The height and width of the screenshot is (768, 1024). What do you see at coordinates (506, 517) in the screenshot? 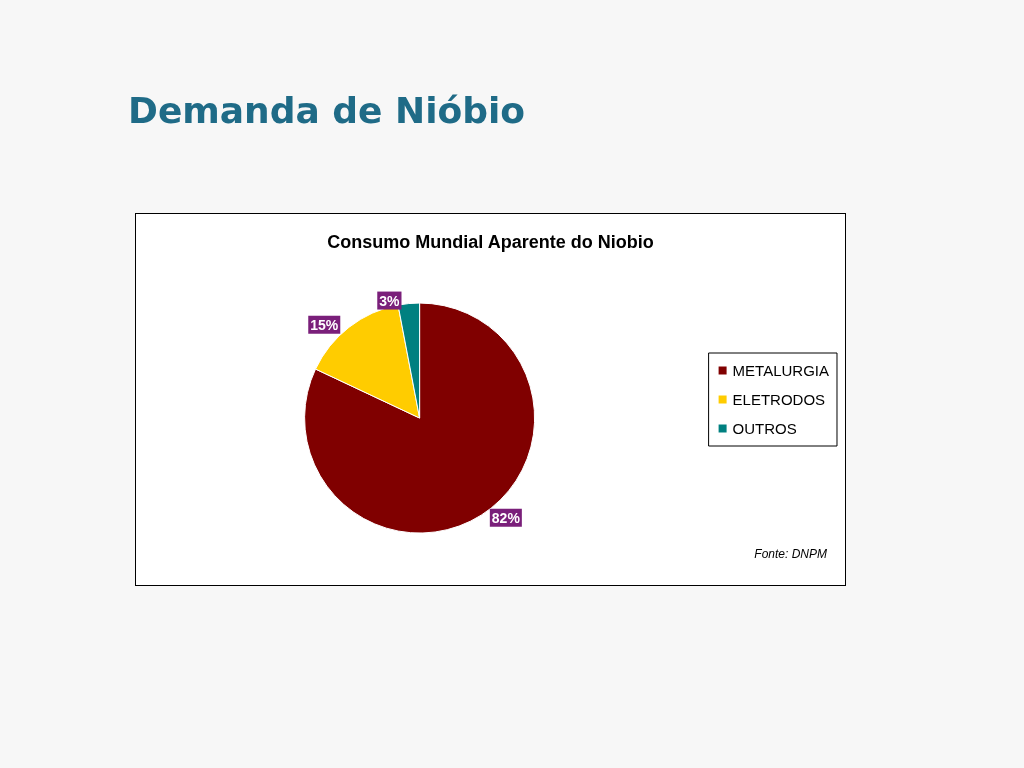
I see `data-label: 82%` at bounding box center [506, 517].